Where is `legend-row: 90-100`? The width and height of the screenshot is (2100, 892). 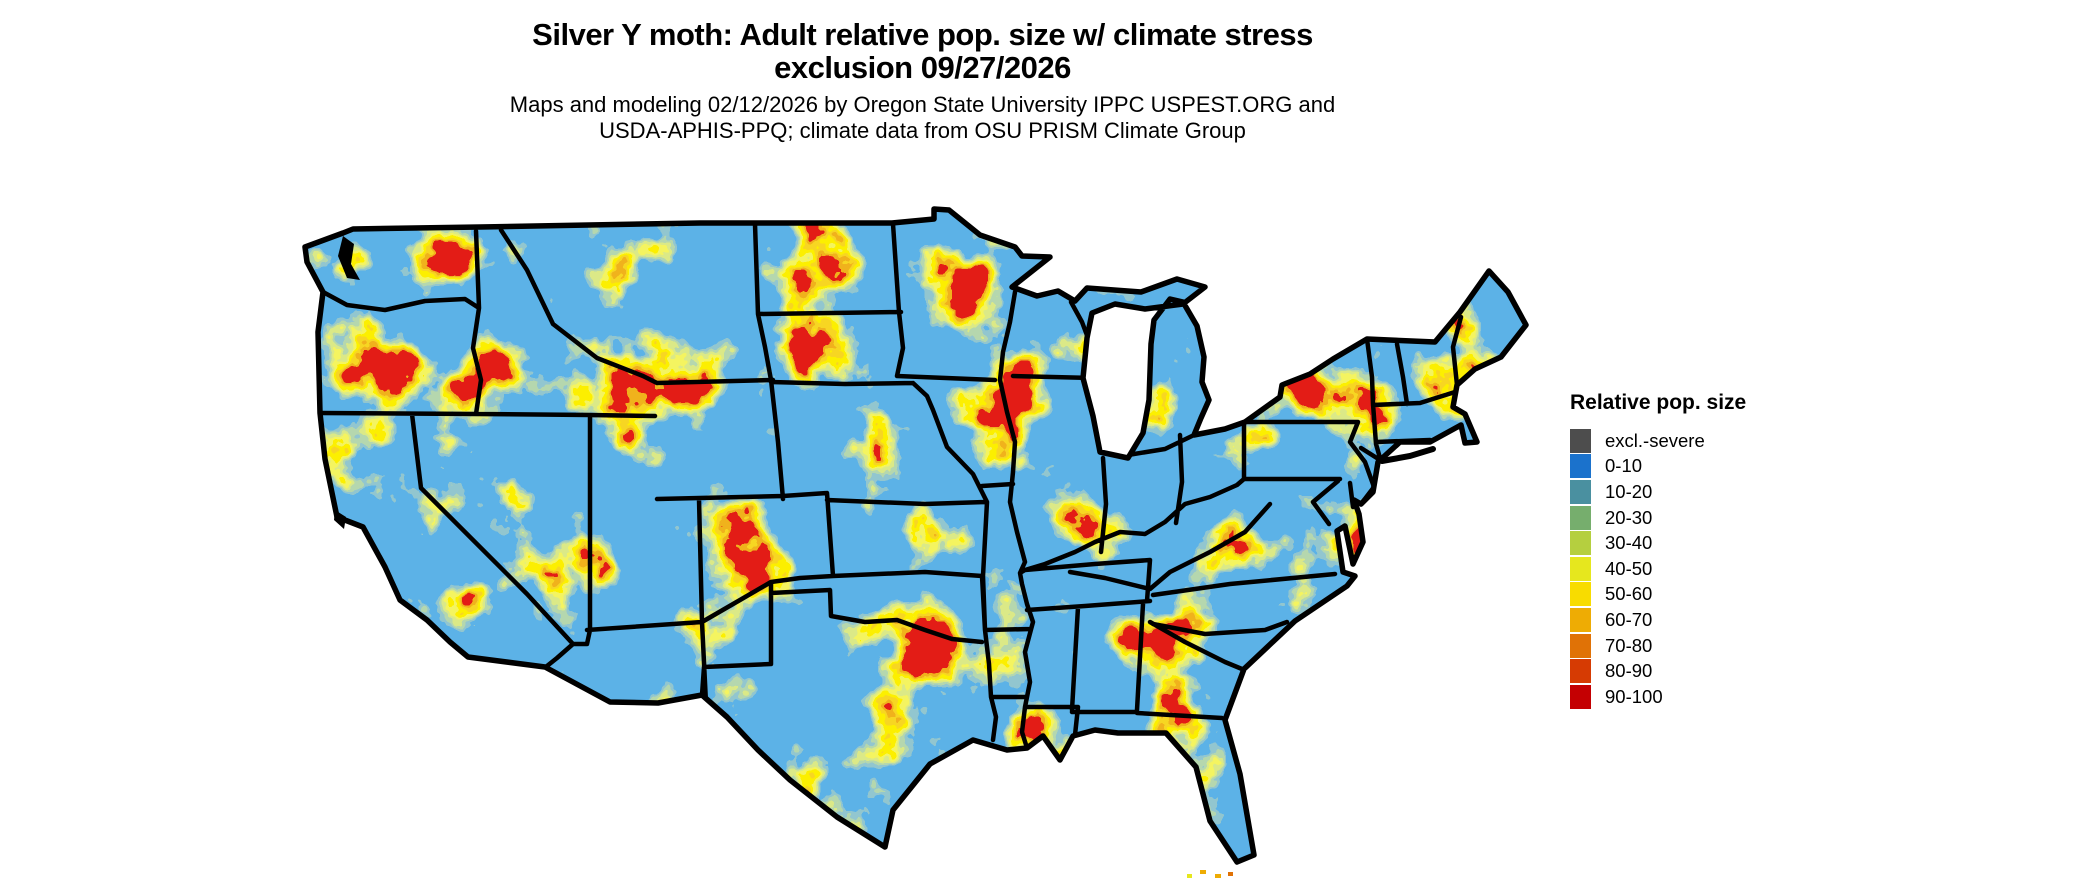 legend-row: 90-100 is located at coordinates (1720, 697).